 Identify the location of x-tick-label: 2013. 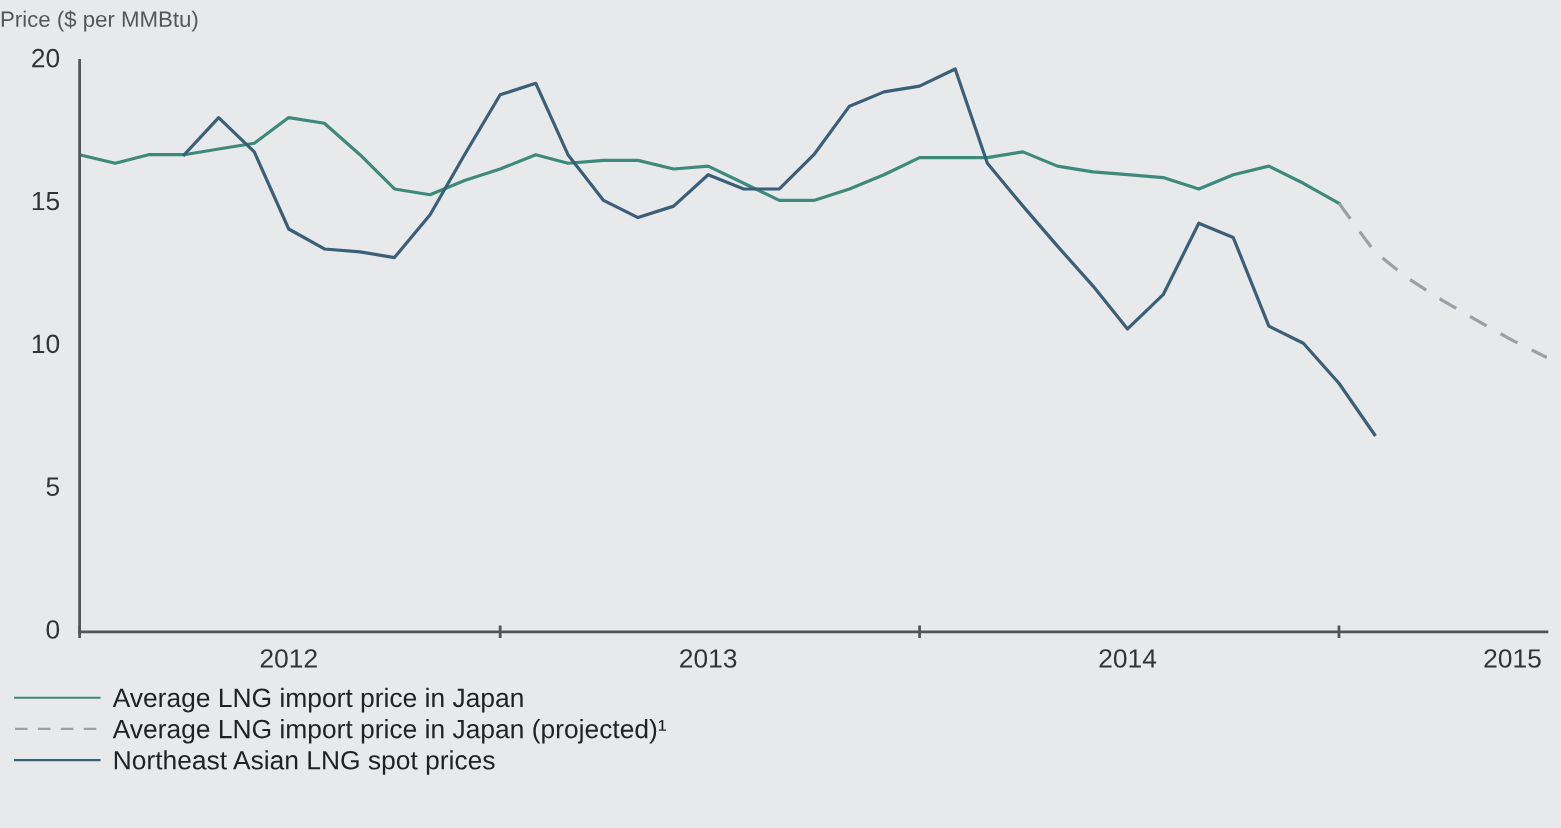
(708, 658).